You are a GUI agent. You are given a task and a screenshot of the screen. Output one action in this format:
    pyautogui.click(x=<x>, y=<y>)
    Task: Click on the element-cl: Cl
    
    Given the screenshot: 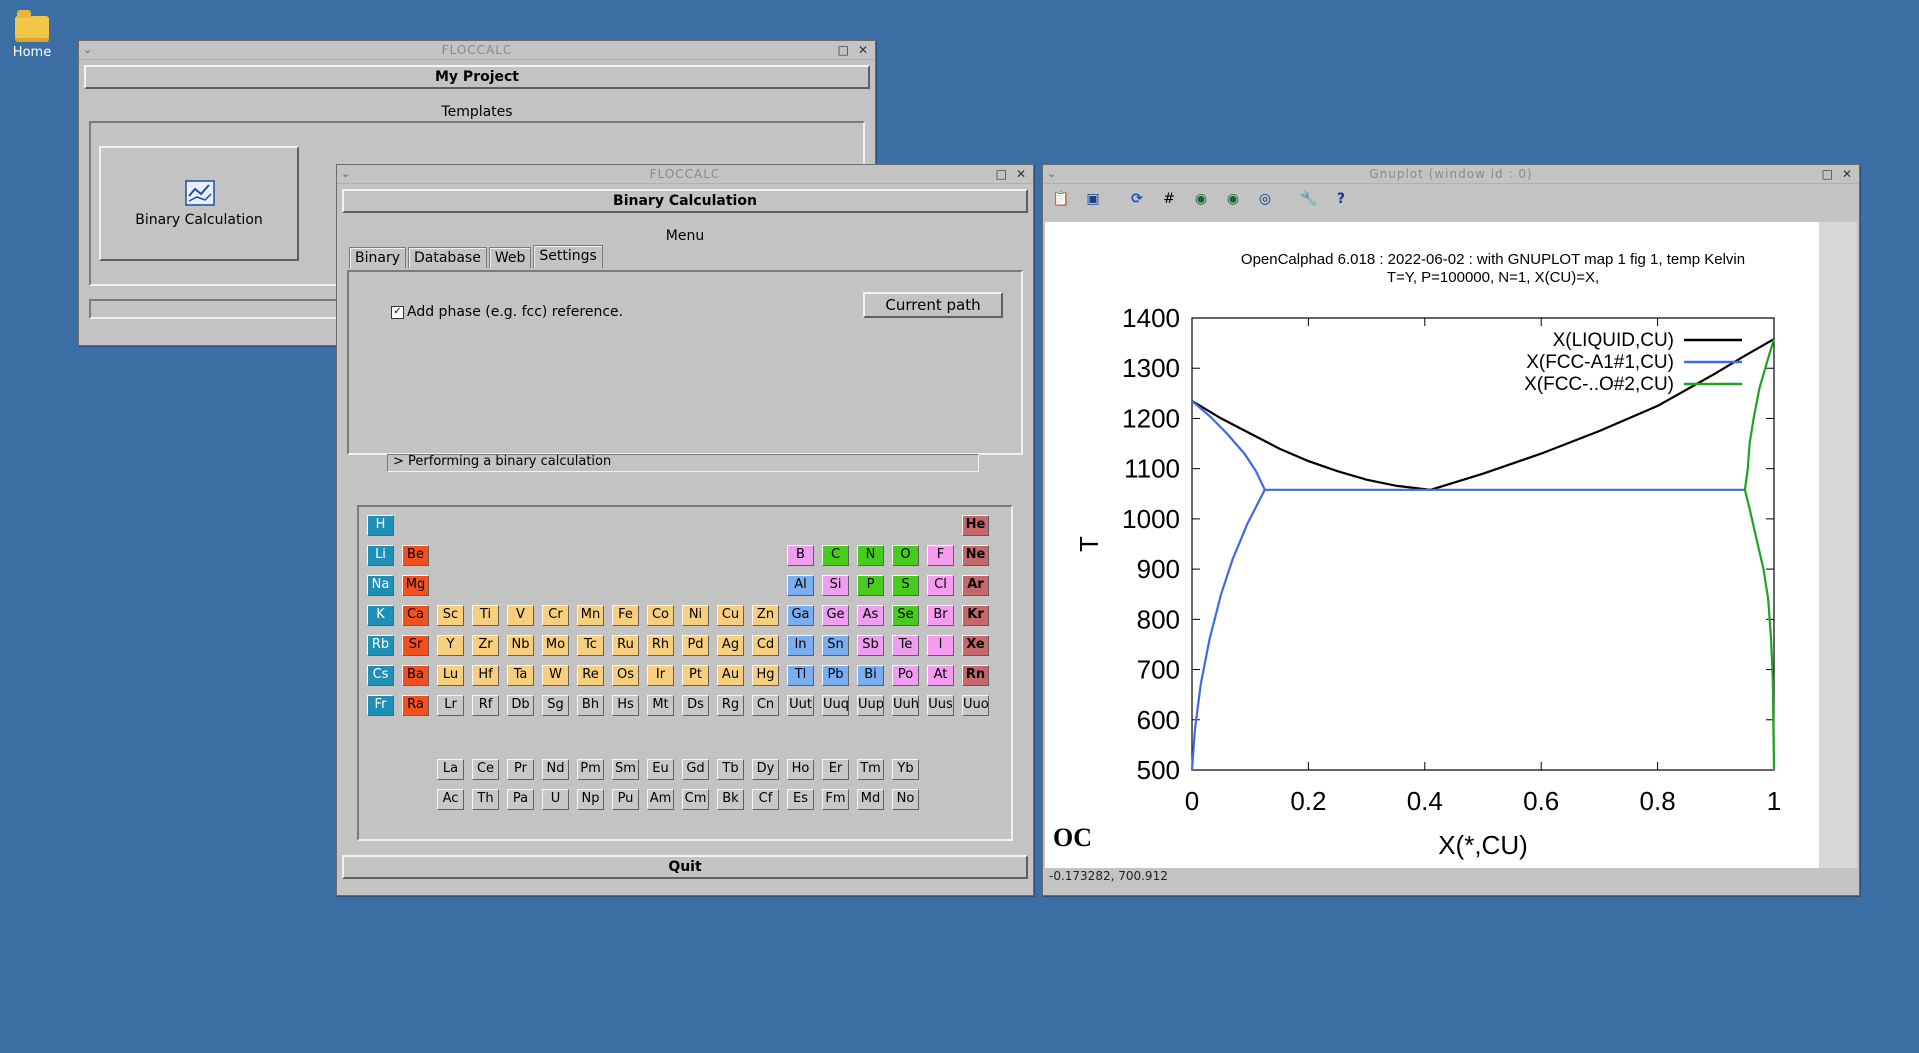 What is the action you would take?
    pyautogui.click(x=940, y=585)
    